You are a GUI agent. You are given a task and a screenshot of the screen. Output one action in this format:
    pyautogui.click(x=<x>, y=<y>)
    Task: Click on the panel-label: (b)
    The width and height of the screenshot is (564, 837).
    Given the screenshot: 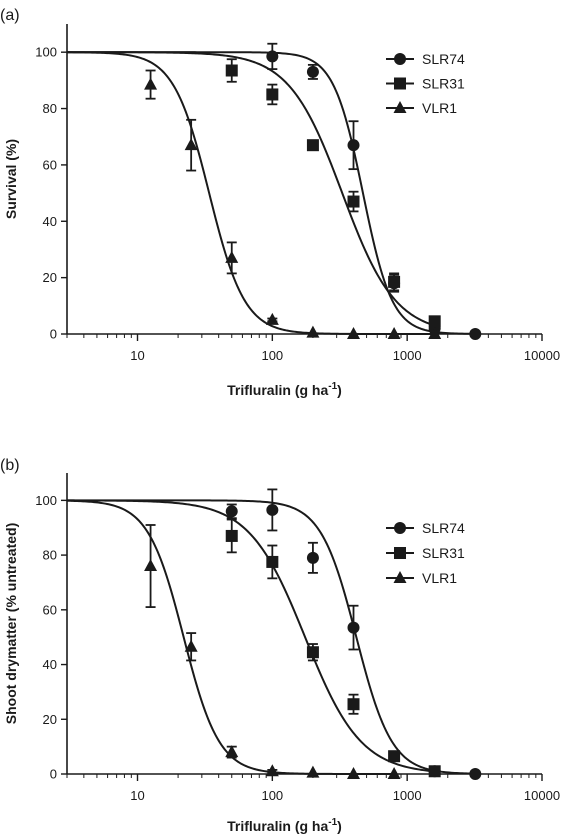 What is the action you would take?
    pyautogui.click(x=10, y=465)
    